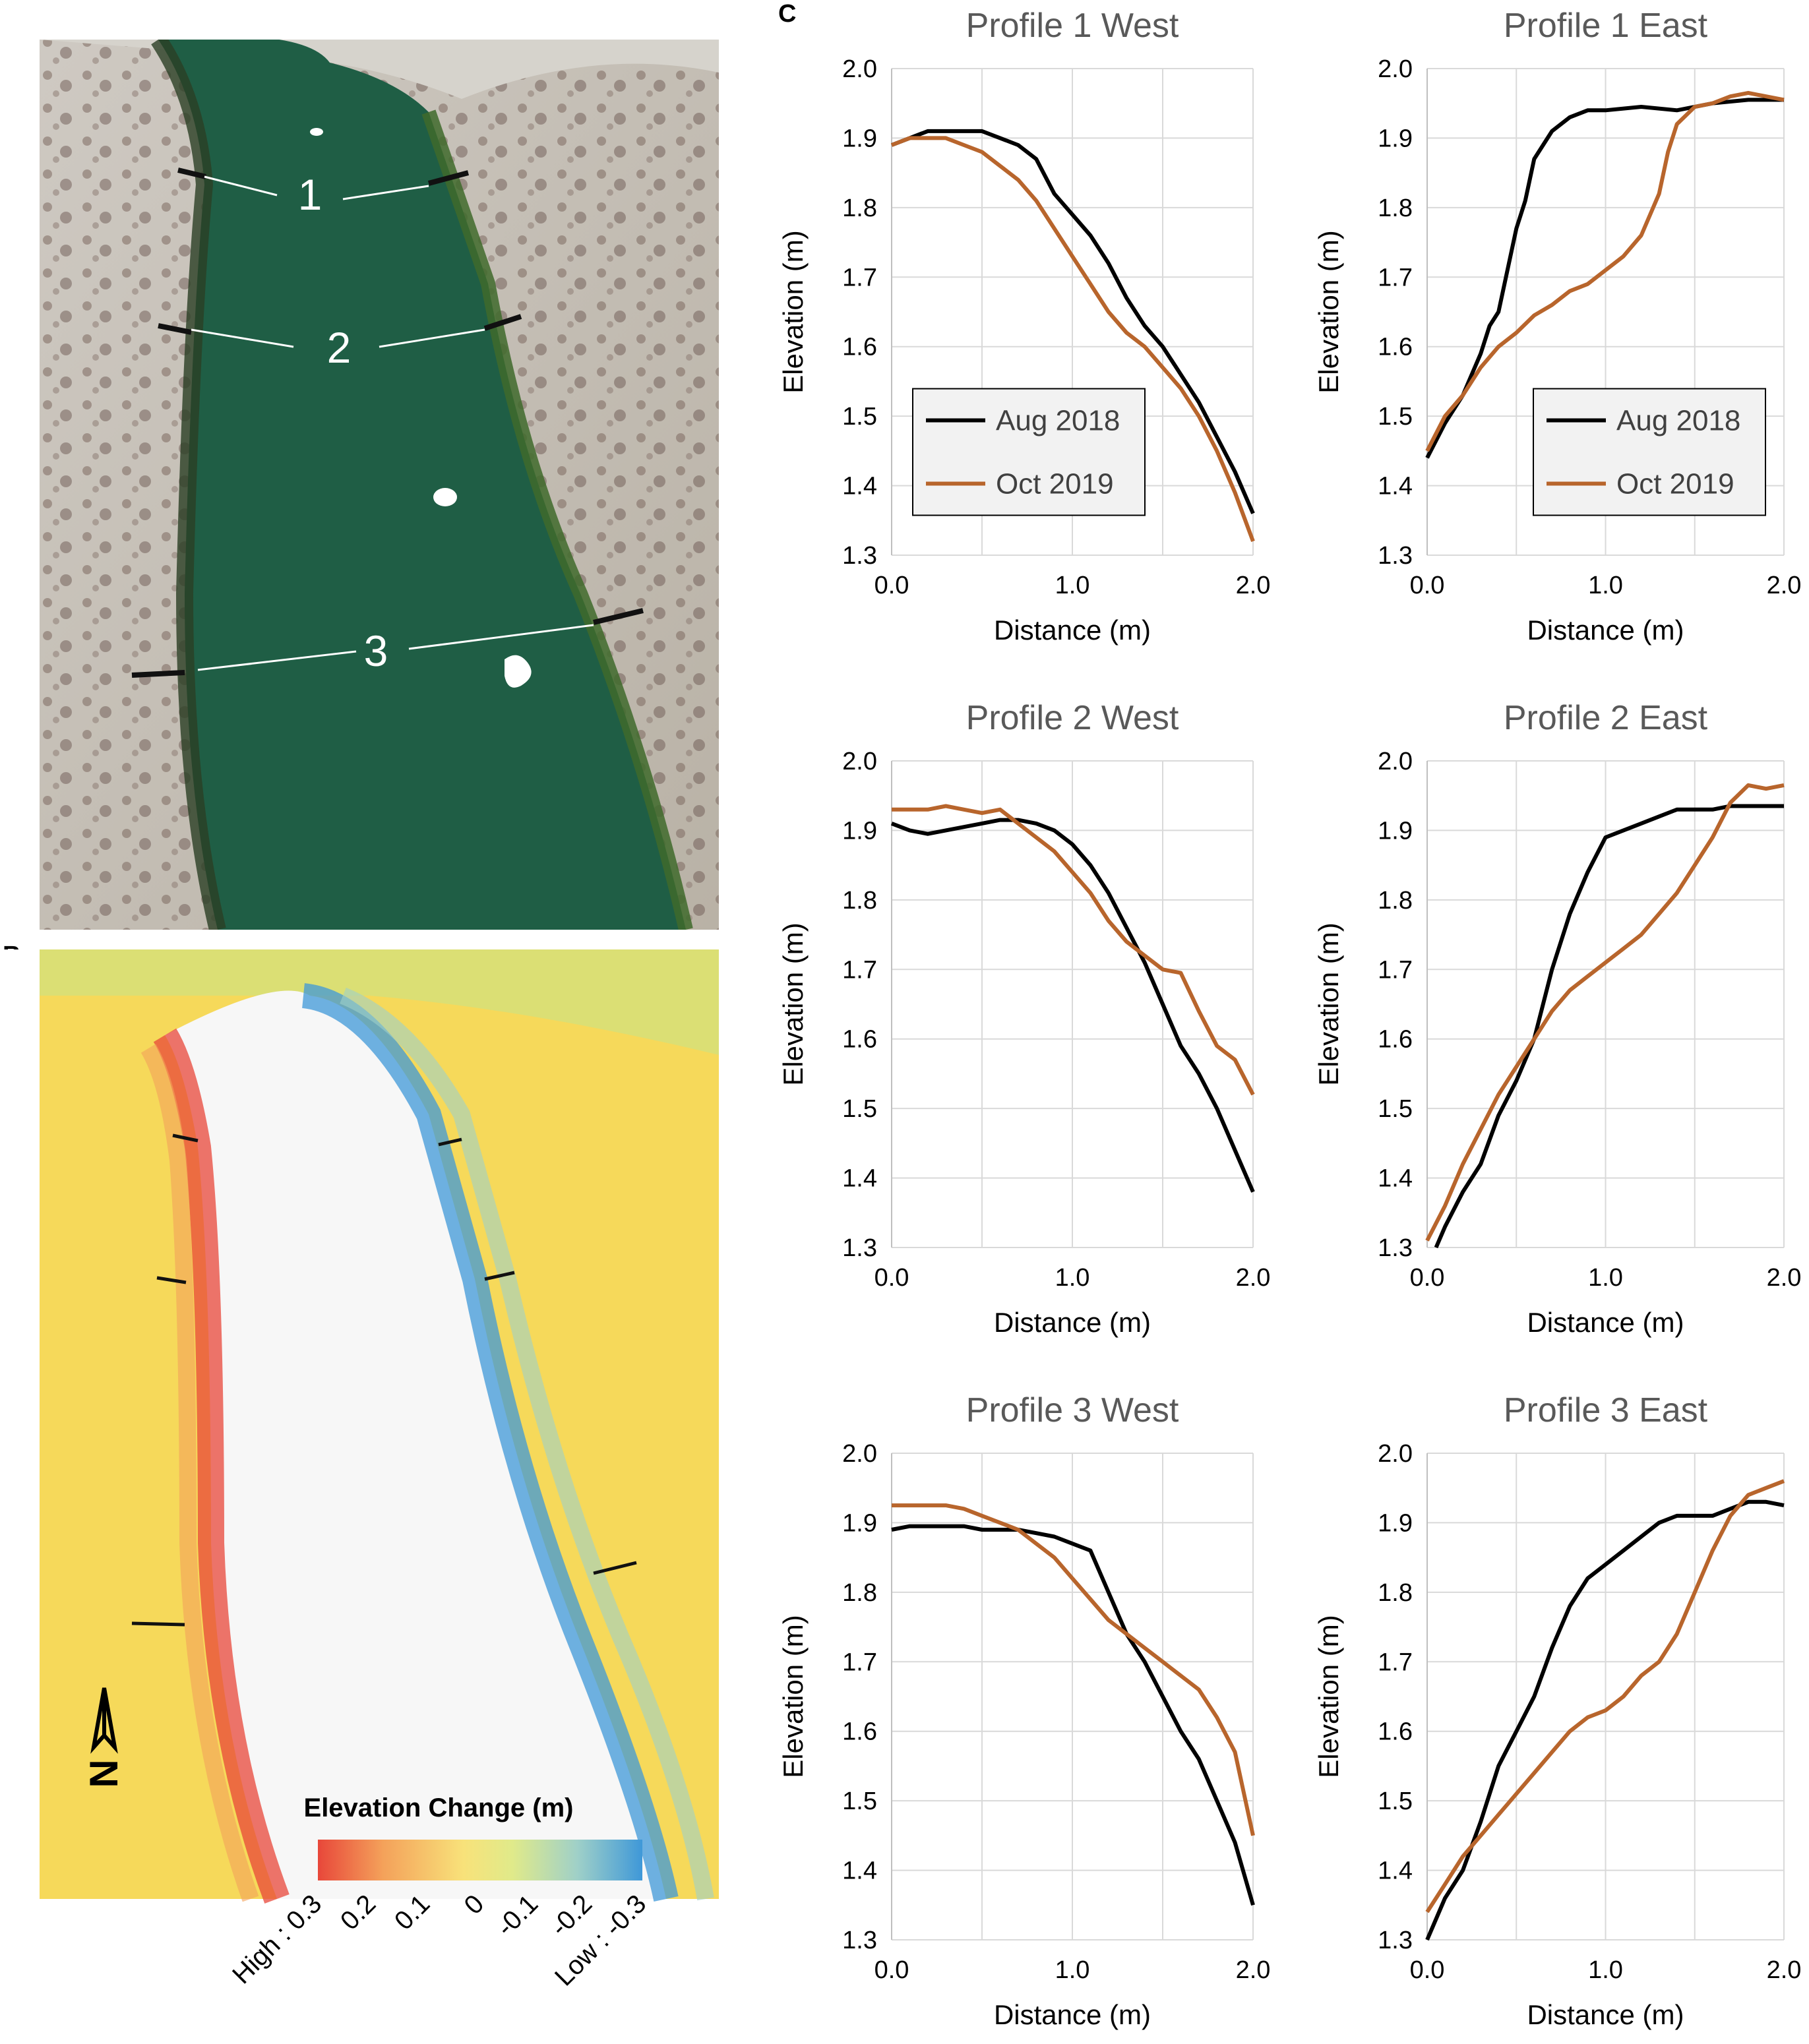  What do you see at coordinates (376, 650) in the screenshot?
I see `profile-label-3: 3` at bounding box center [376, 650].